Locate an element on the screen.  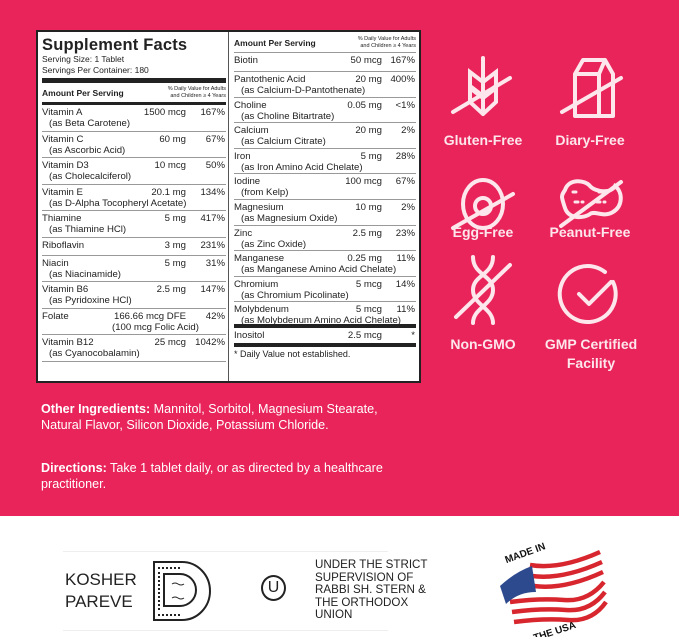
nutrient-source: (100 mcg Folic Acid) is located at coordinates (155, 327).